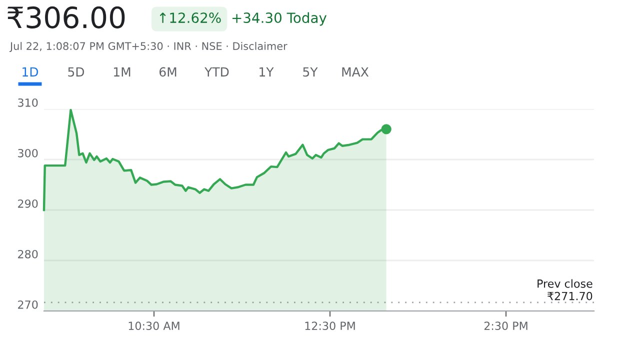 The image size is (638, 342). Describe the element at coordinates (28, 254) in the screenshot. I see `y-tick-label: 280` at that location.